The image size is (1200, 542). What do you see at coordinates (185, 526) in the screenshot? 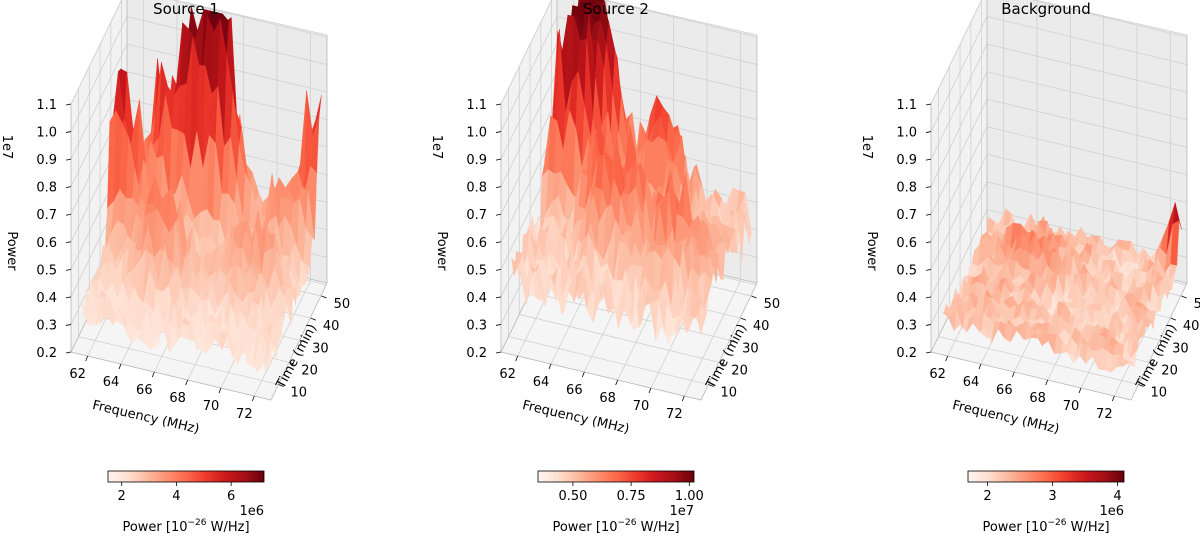
I see `colorbar-label: Power [10−26 W/Hz]` at bounding box center [185, 526].